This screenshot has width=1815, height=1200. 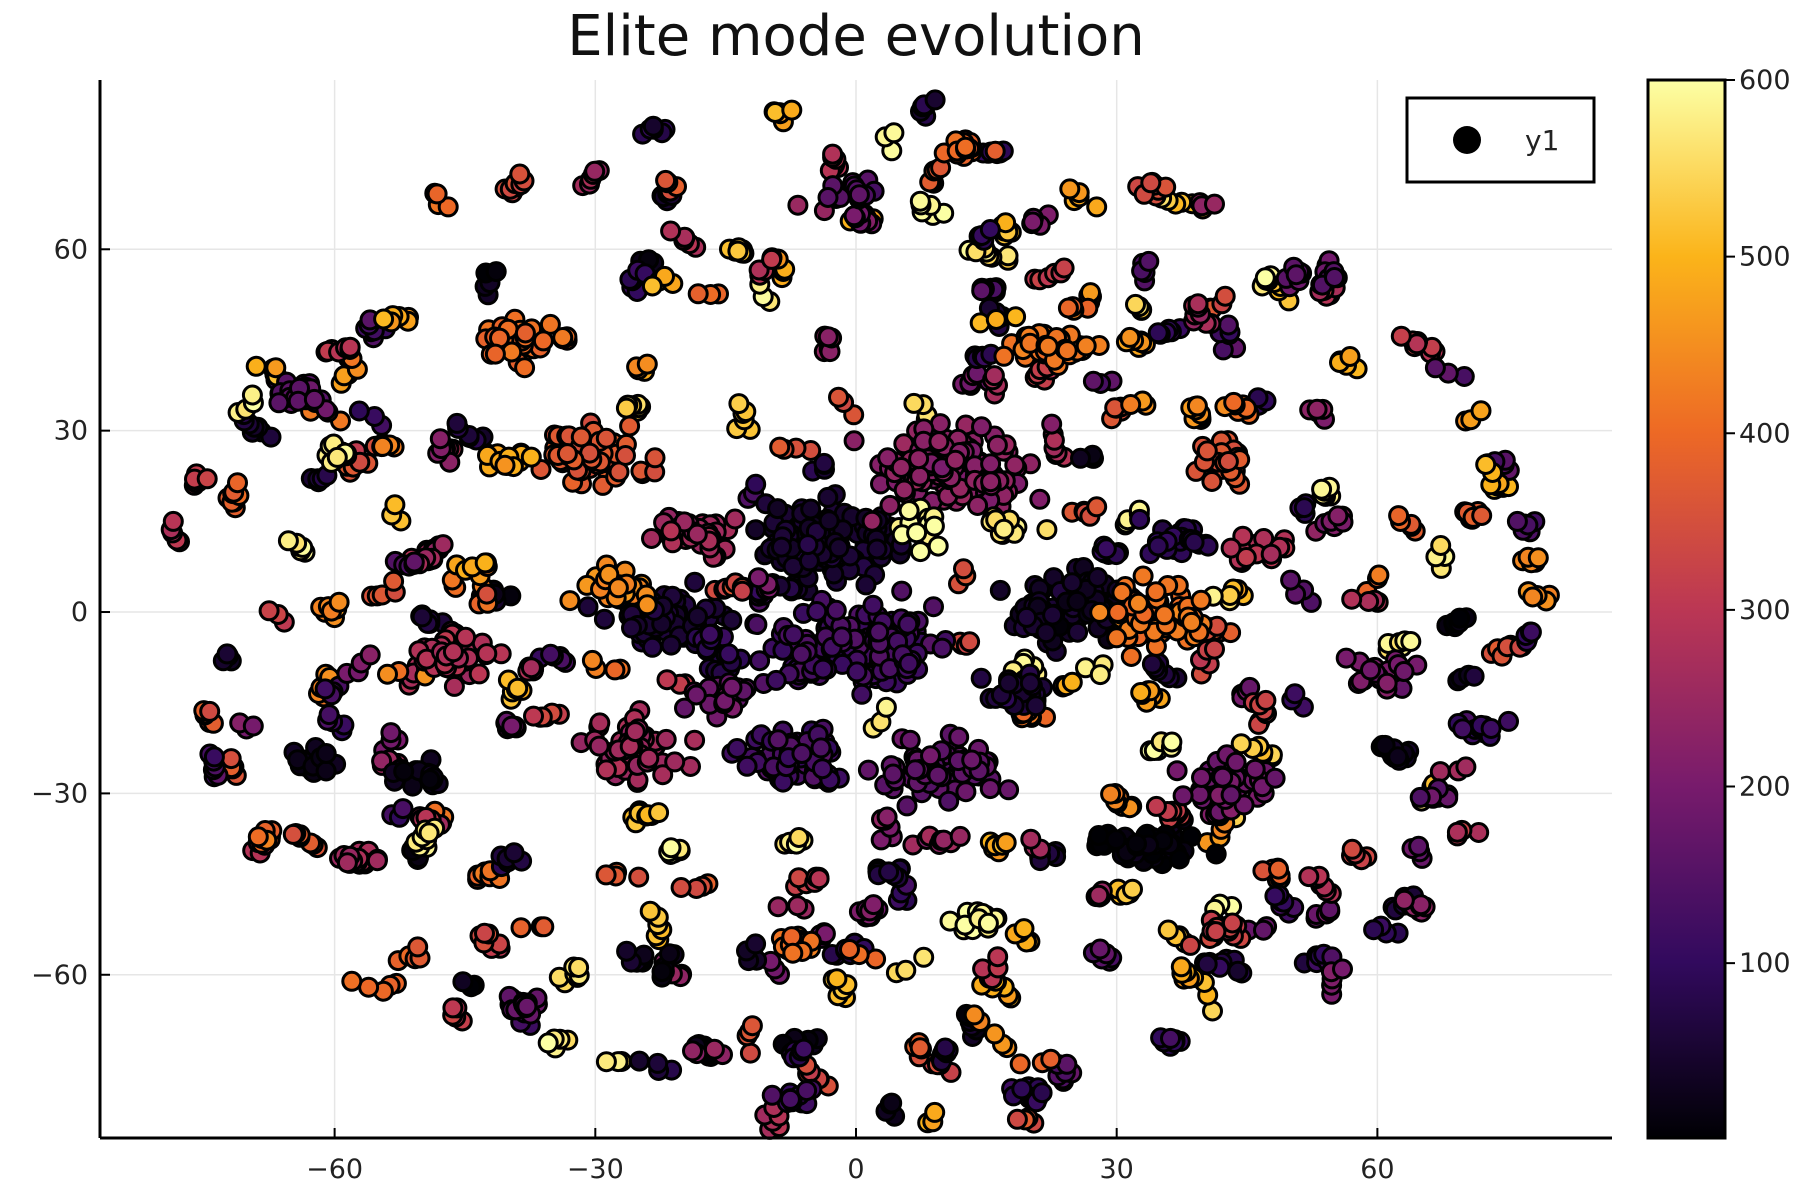 What do you see at coordinates (1542, 140) in the screenshot?
I see `legend-label: y1` at bounding box center [1542, 140].